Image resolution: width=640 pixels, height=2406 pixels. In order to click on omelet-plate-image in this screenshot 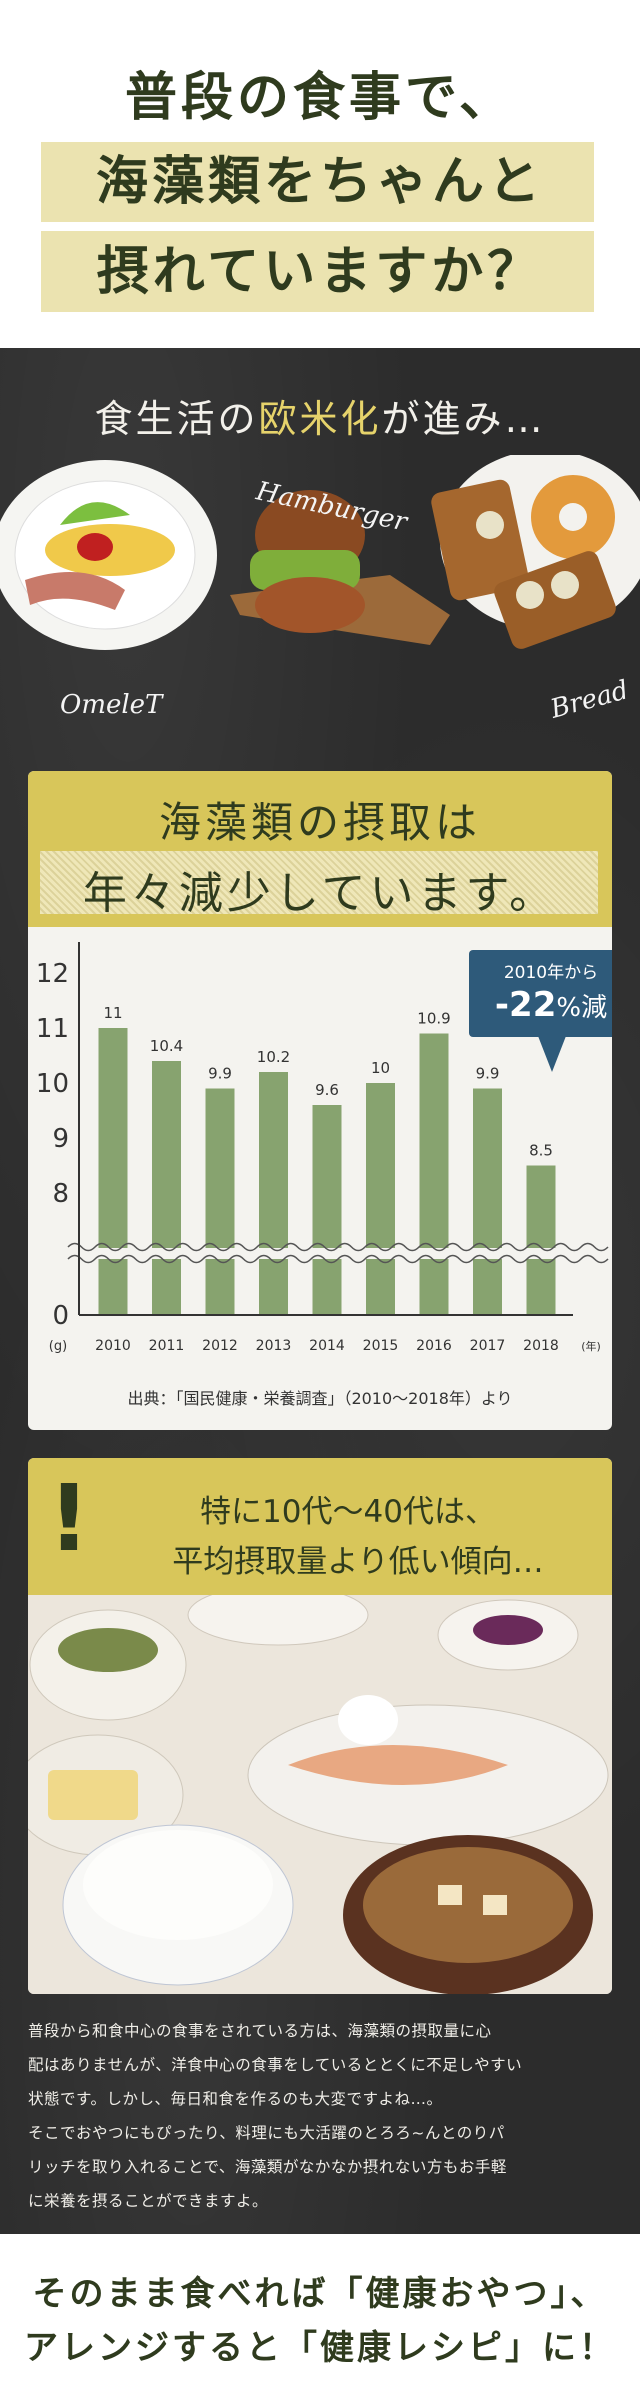, I will do `click(108, 555)`.